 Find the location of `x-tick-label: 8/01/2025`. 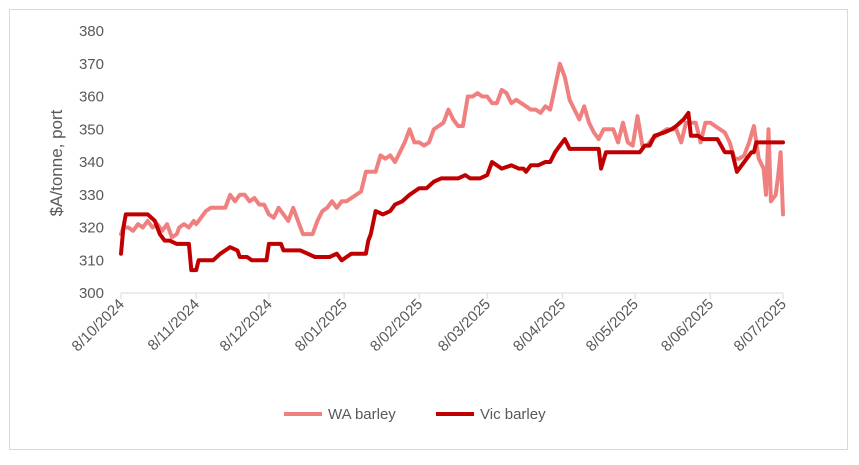

x-tick-label: 8/01/2025 is located at coordinates (321, 325).